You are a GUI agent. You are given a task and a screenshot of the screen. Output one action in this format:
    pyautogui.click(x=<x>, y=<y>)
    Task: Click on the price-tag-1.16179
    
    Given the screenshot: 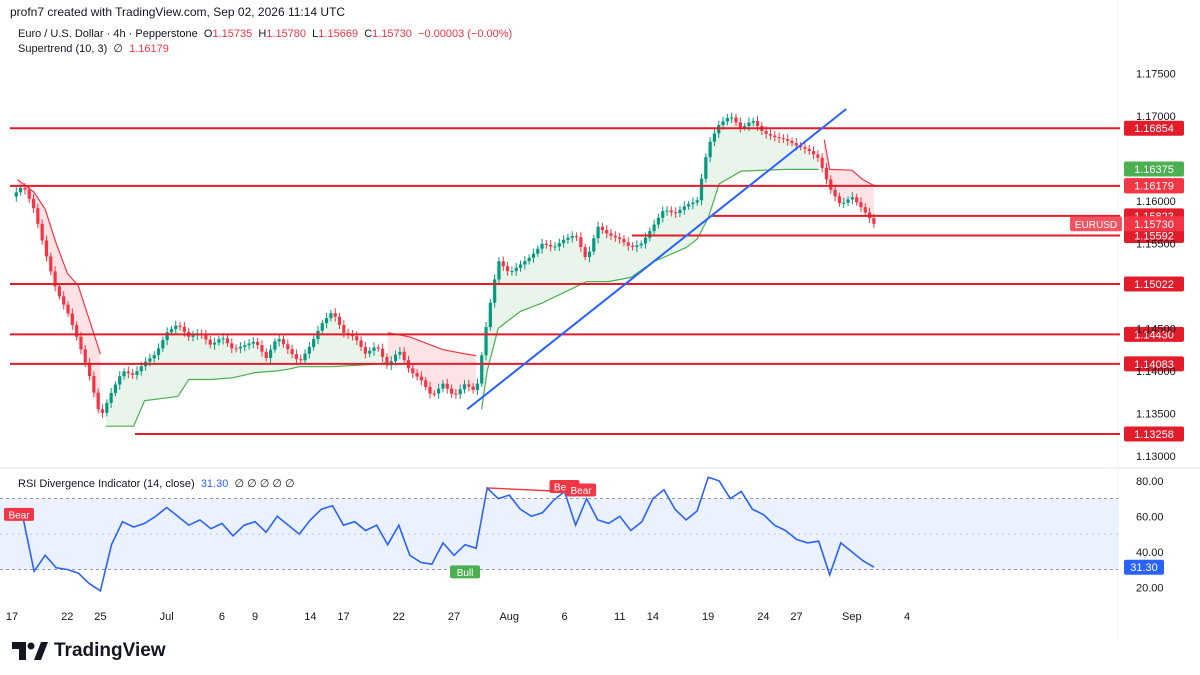 What is the action you would take?
    pyautogui.click(x=1154, y=186)
    